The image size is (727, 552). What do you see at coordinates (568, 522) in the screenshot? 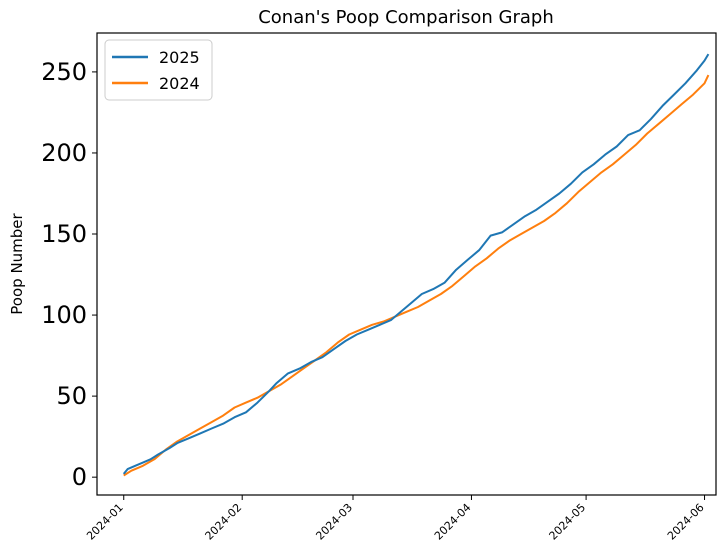
I see `x-tick-label: 2024-05` at bounding box center [568, 522].